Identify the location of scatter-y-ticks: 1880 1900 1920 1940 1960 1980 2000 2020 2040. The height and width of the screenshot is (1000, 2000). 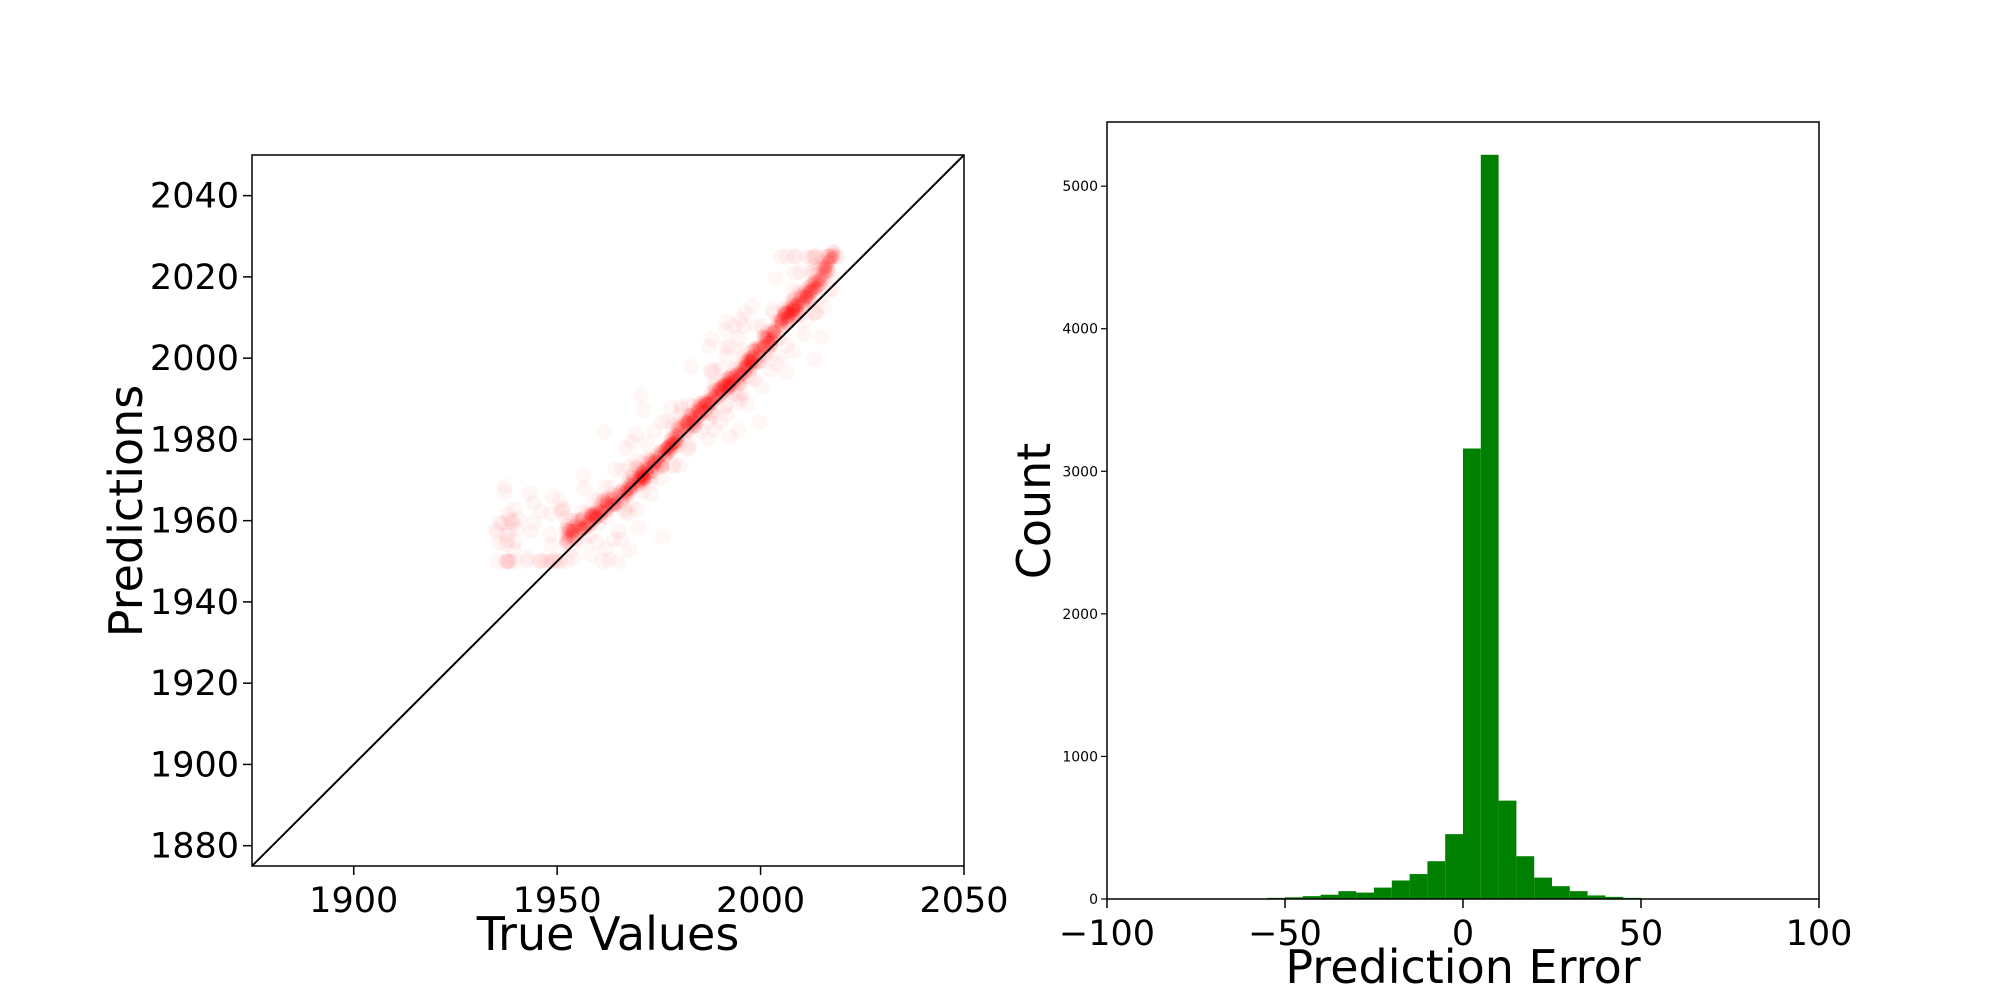
(201, 522).